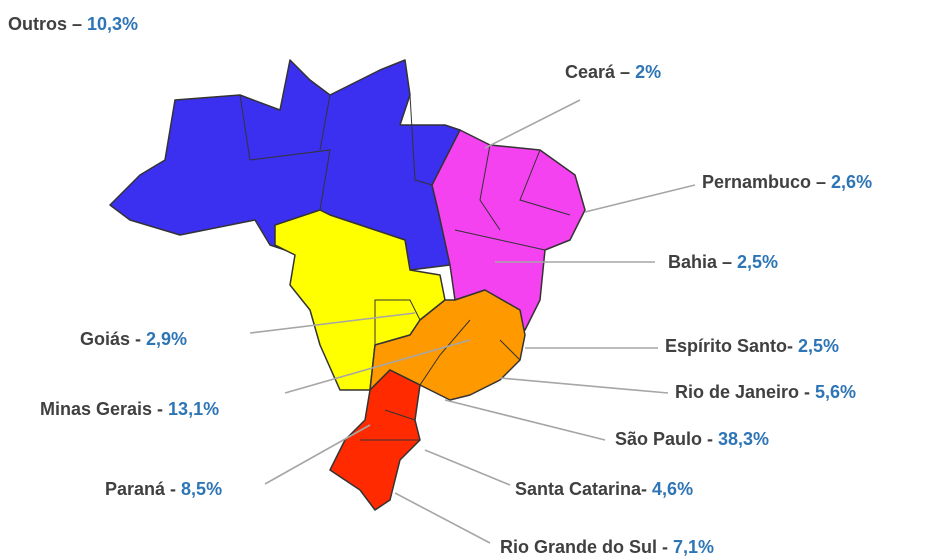  Describe the element at coordinates (851, 182) in the screenshot. I see `region-share: 2,6%` at that location.